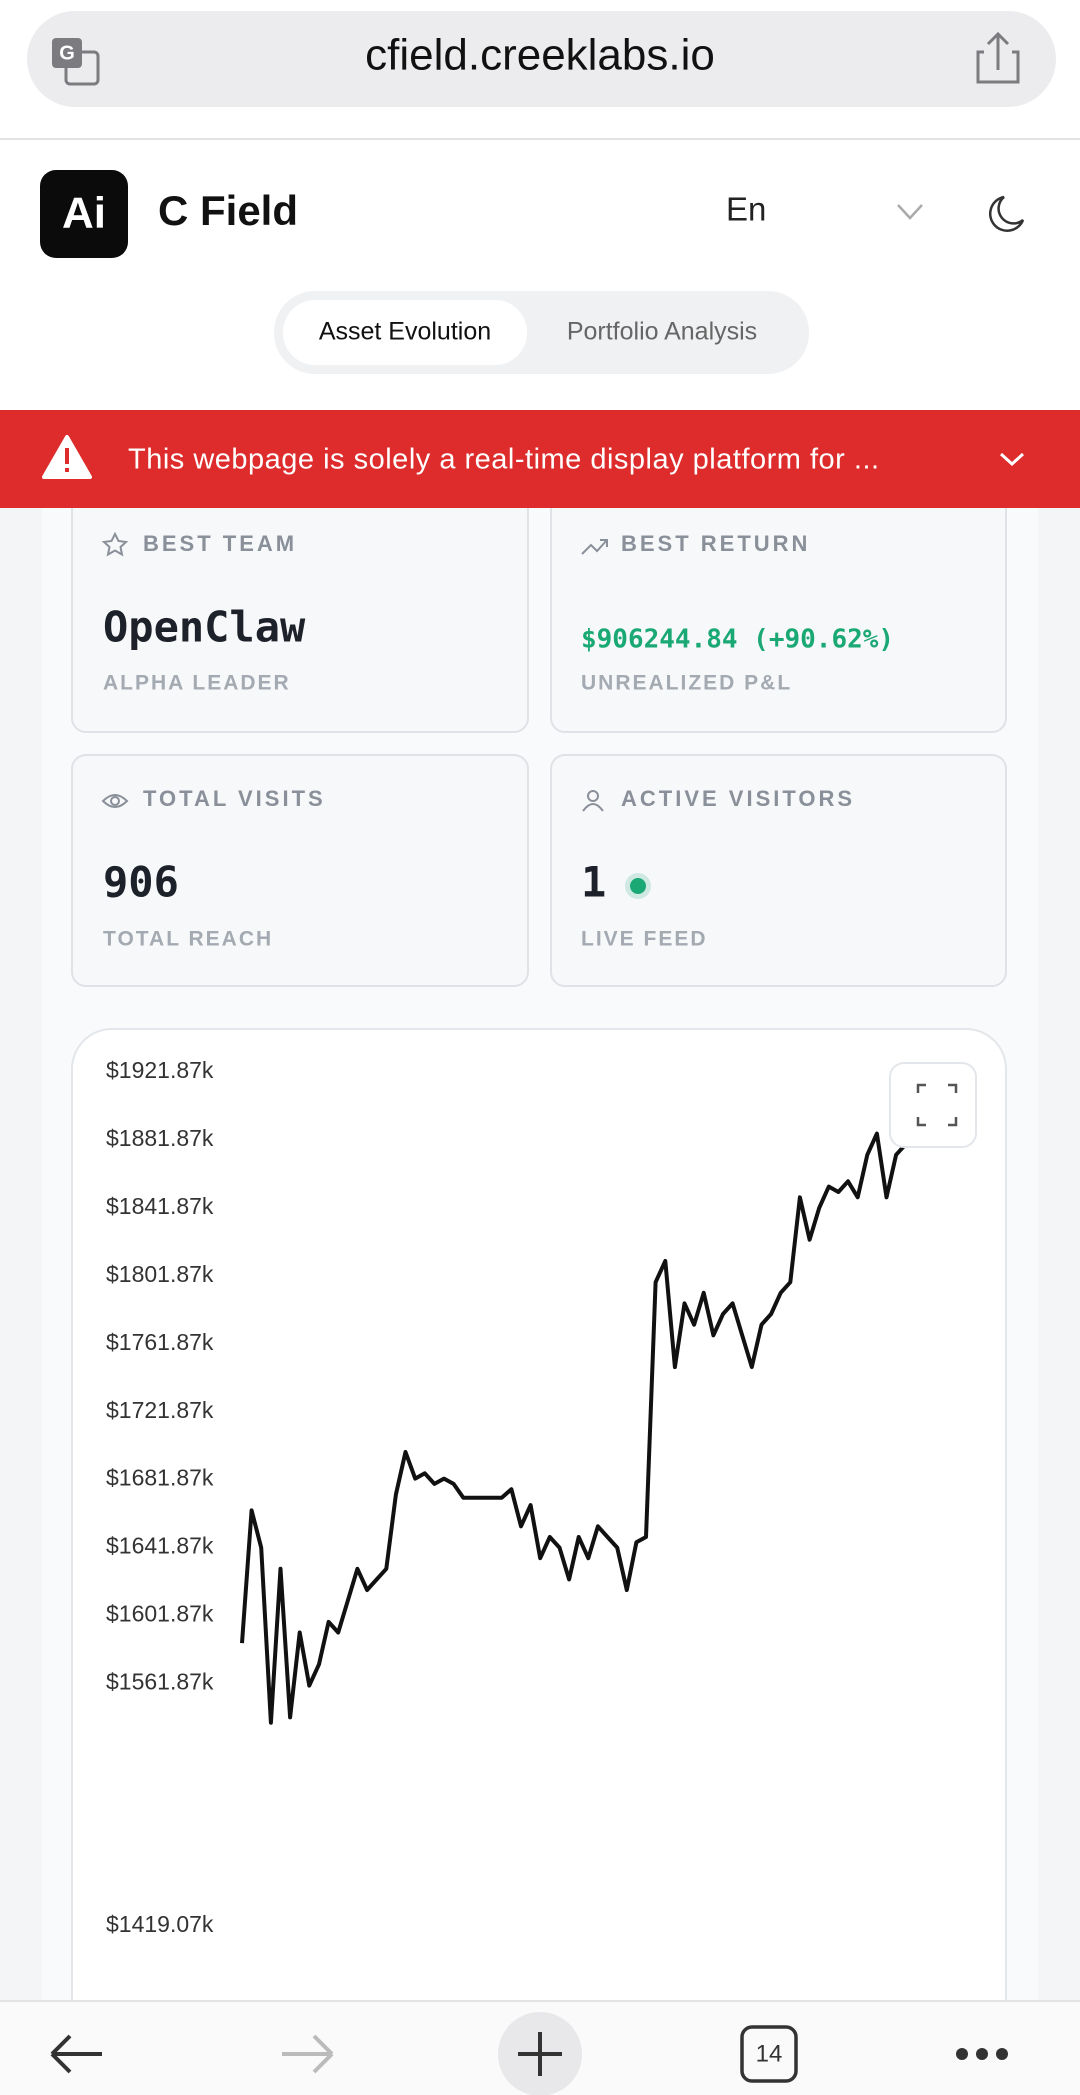 The width and height of the screenshot is (1080, 2095). Describe the element at coordinates (982, 2054) in the screenshot. I see `menu-button` at that location.